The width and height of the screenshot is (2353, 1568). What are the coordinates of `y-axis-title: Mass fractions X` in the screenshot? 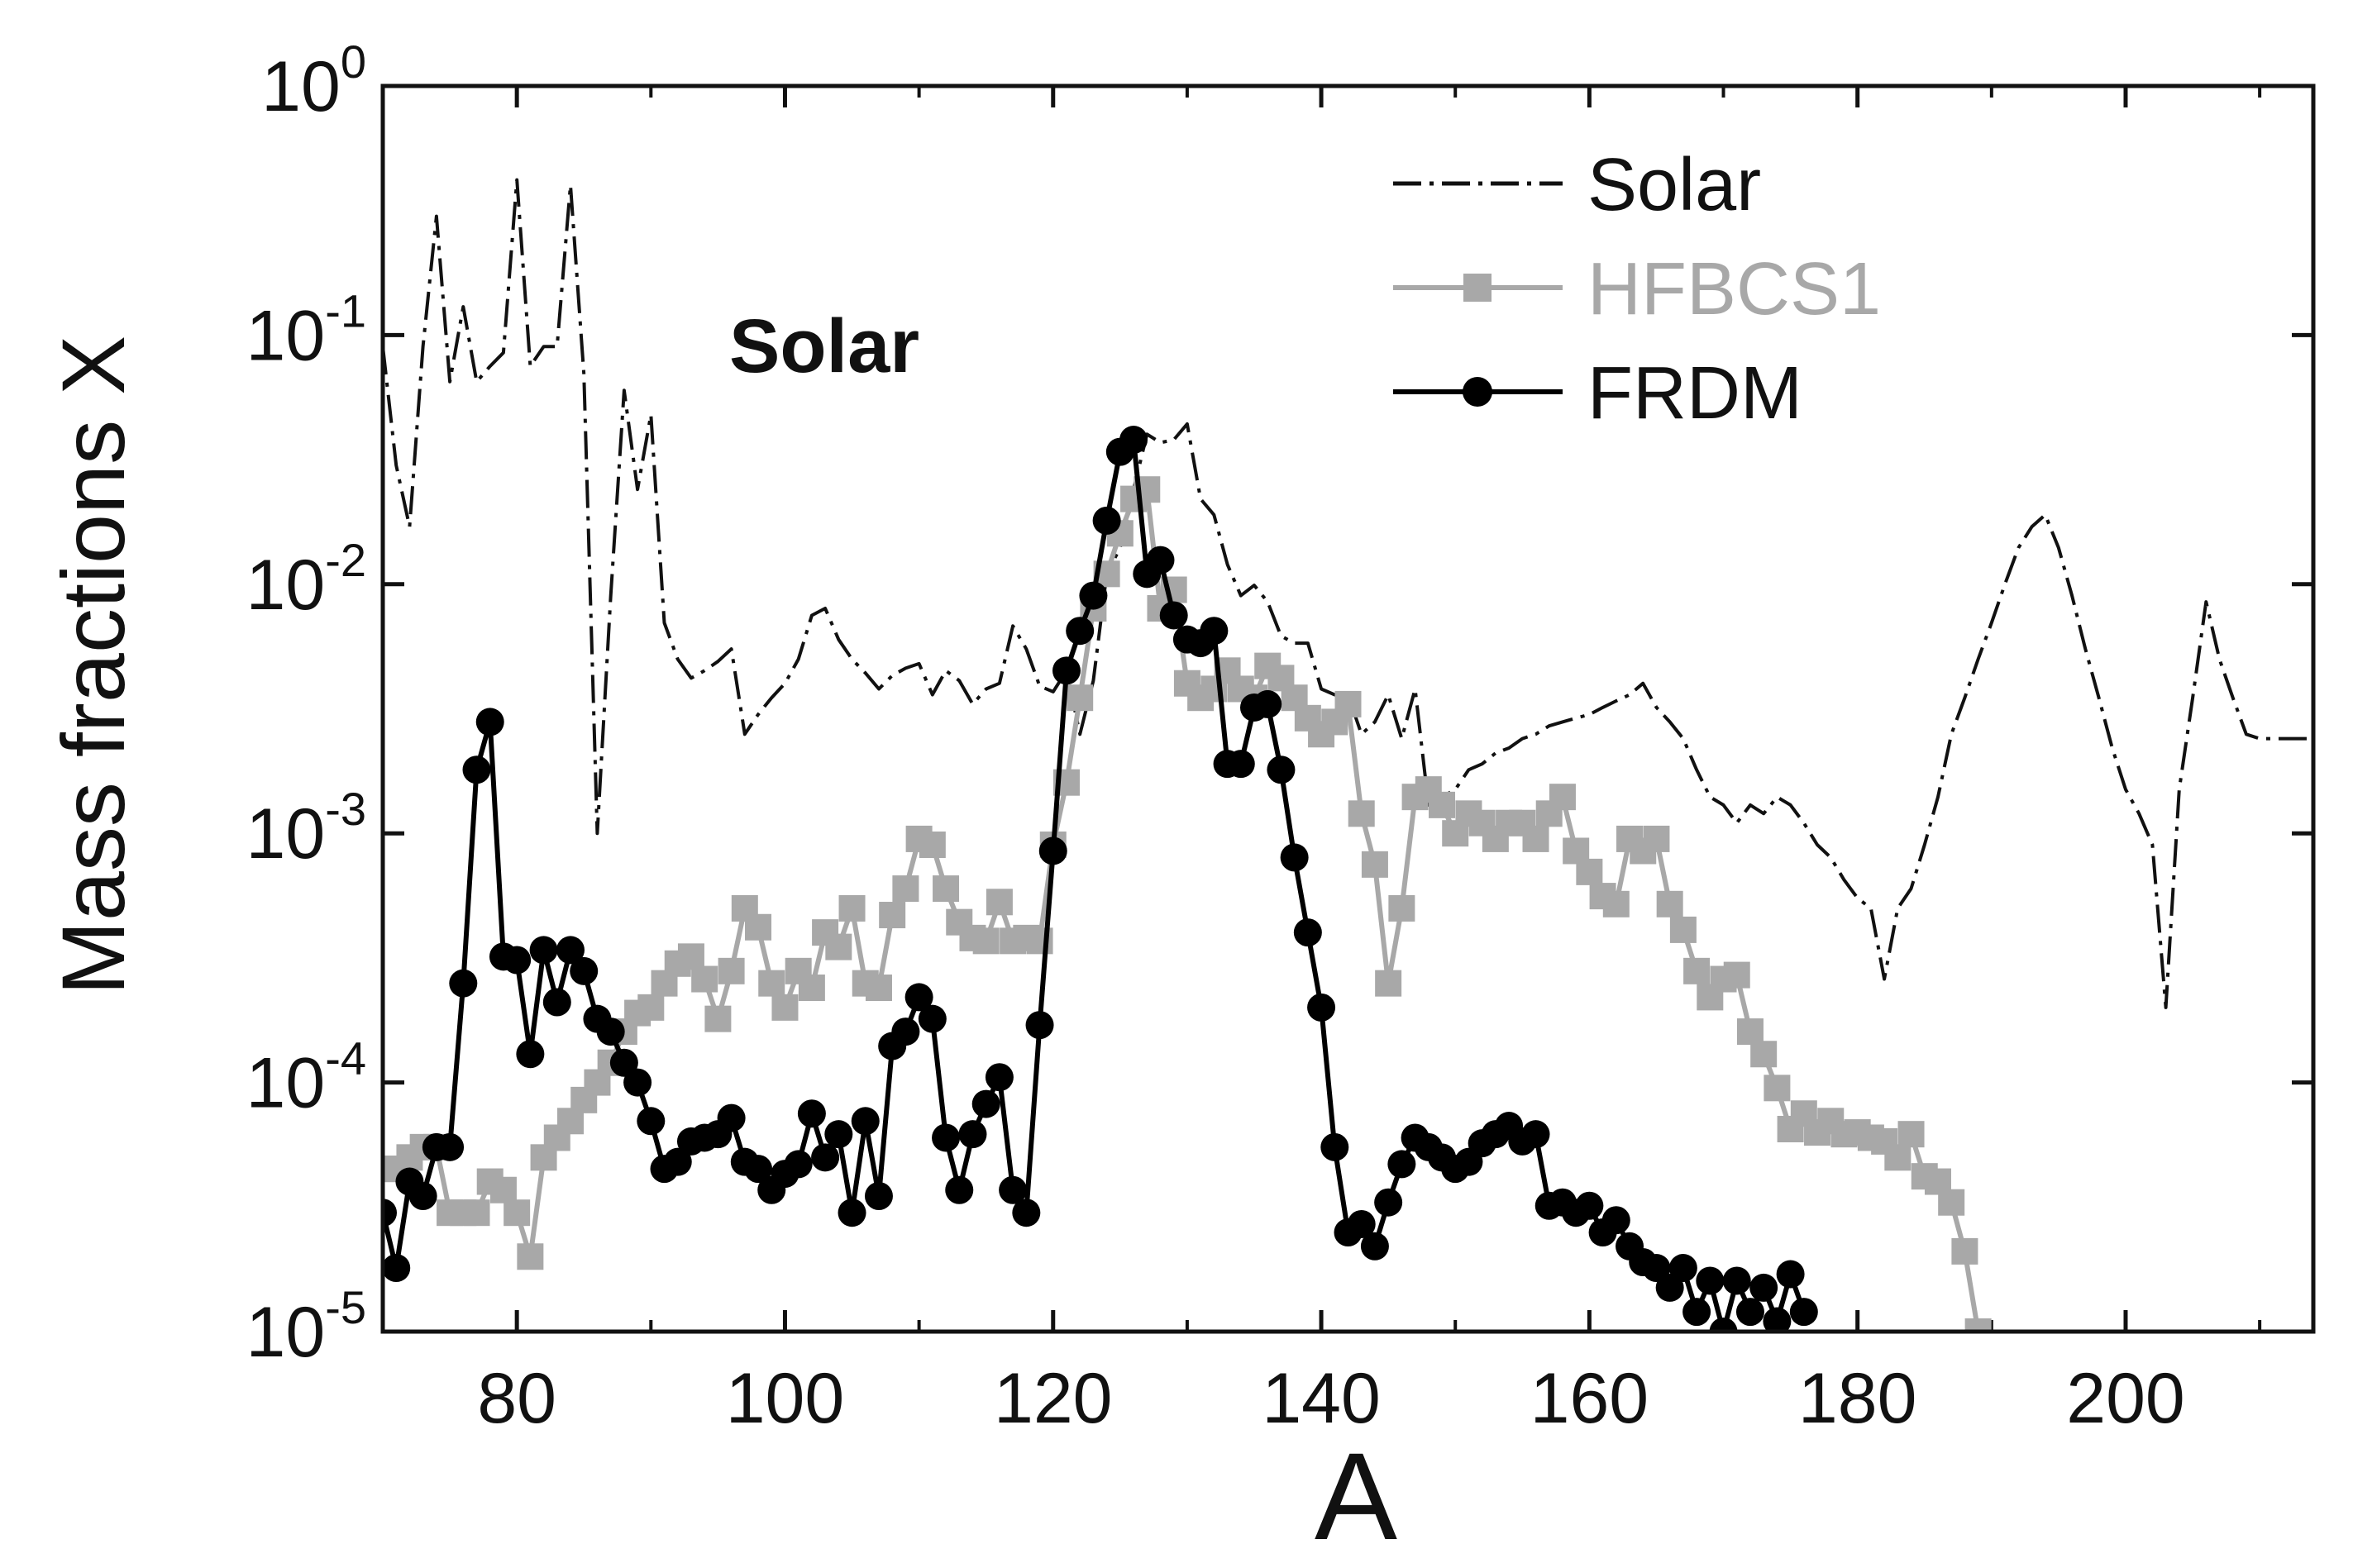 It's located at (93, 666).